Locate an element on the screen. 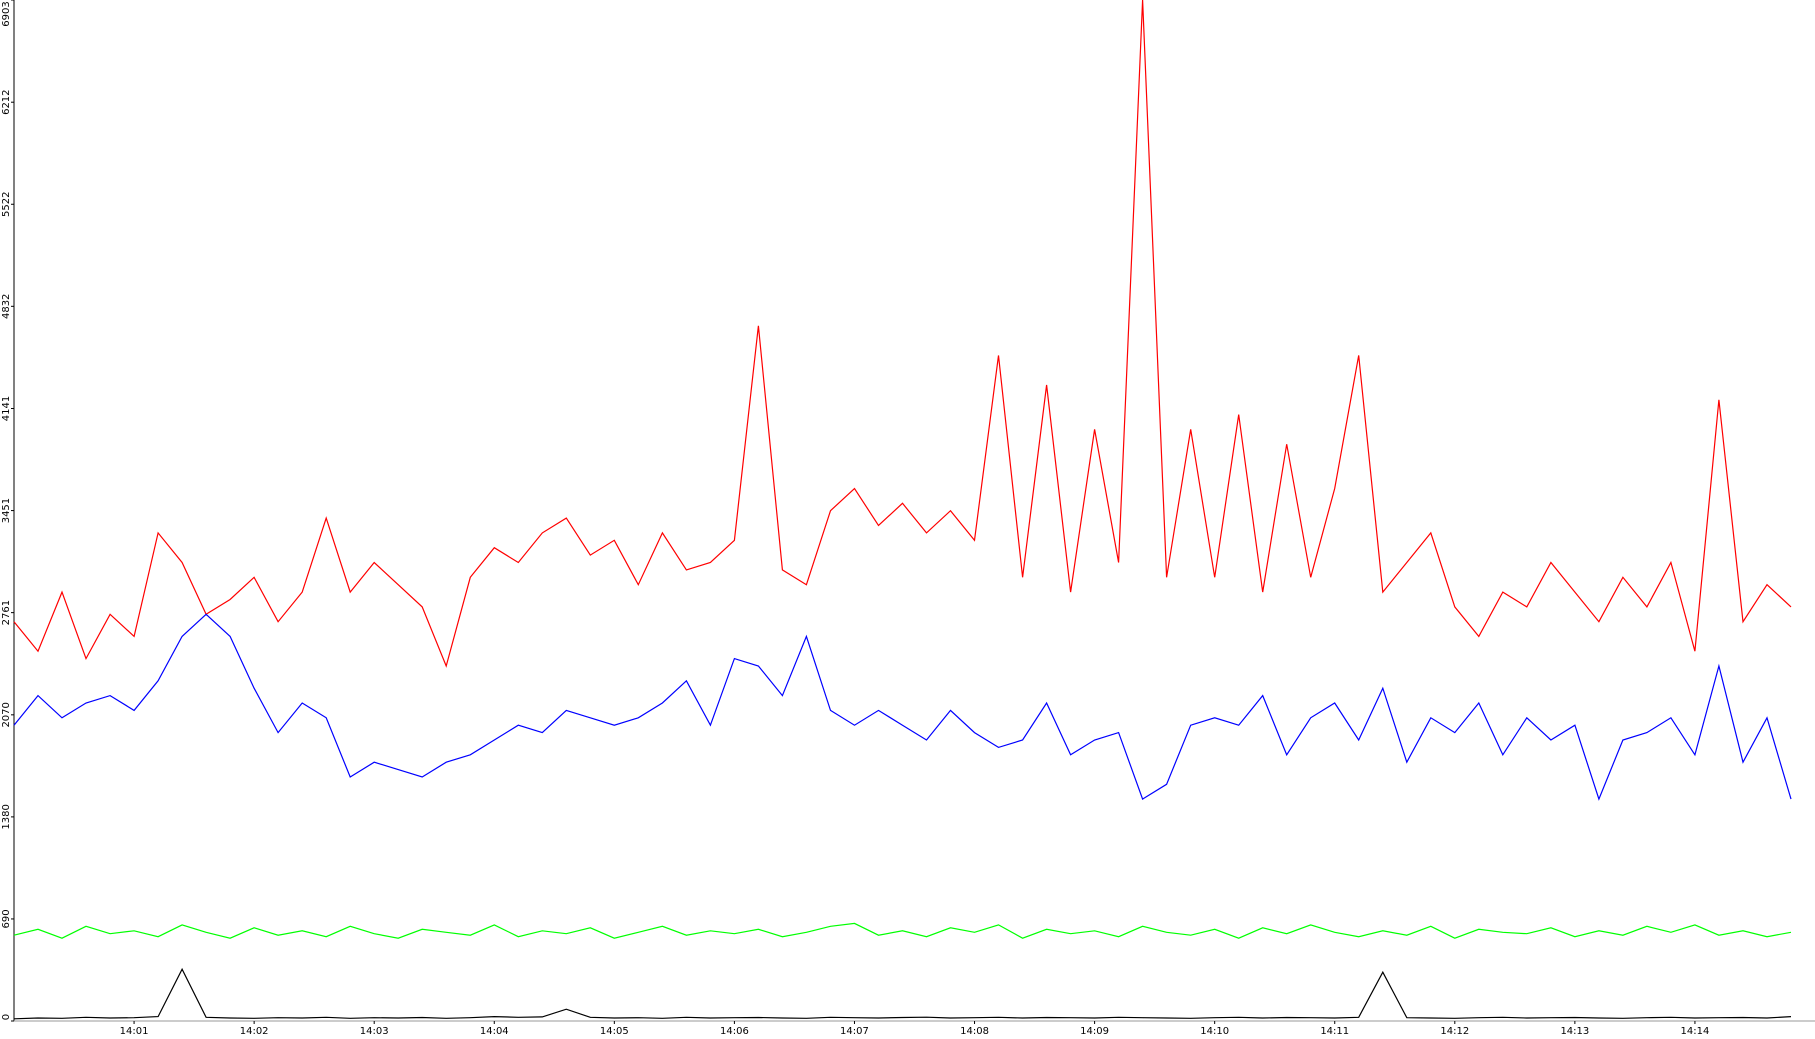 The width and height of the screenshot is (1815, 1039). y-tick-label: 0 is located at coordinates (6, 1017).